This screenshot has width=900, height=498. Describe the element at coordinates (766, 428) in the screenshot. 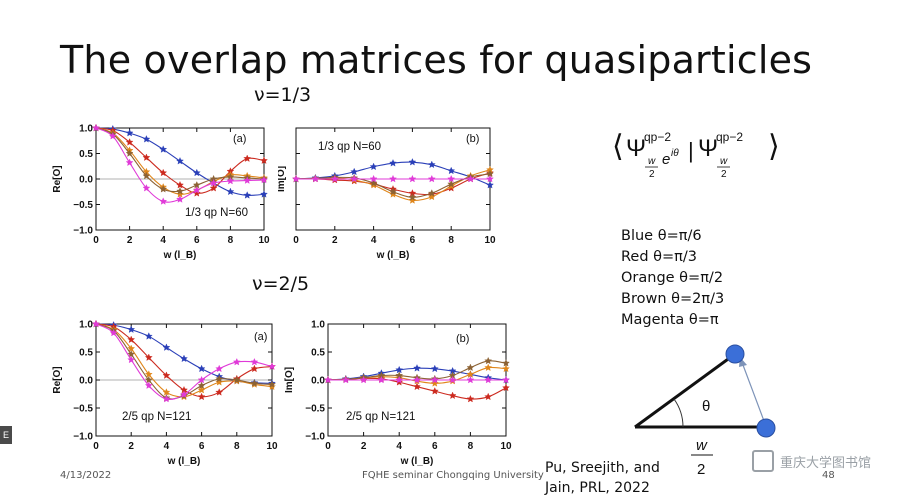

I see `diagram-right-dot` at that location.